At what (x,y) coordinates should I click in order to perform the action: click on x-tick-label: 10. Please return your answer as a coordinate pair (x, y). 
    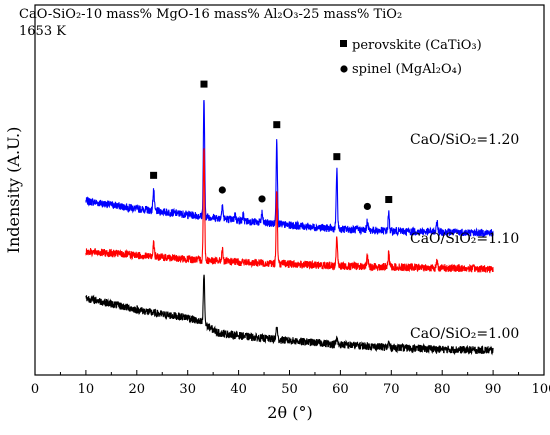
    Looking at the image, I should click on (86, 389).